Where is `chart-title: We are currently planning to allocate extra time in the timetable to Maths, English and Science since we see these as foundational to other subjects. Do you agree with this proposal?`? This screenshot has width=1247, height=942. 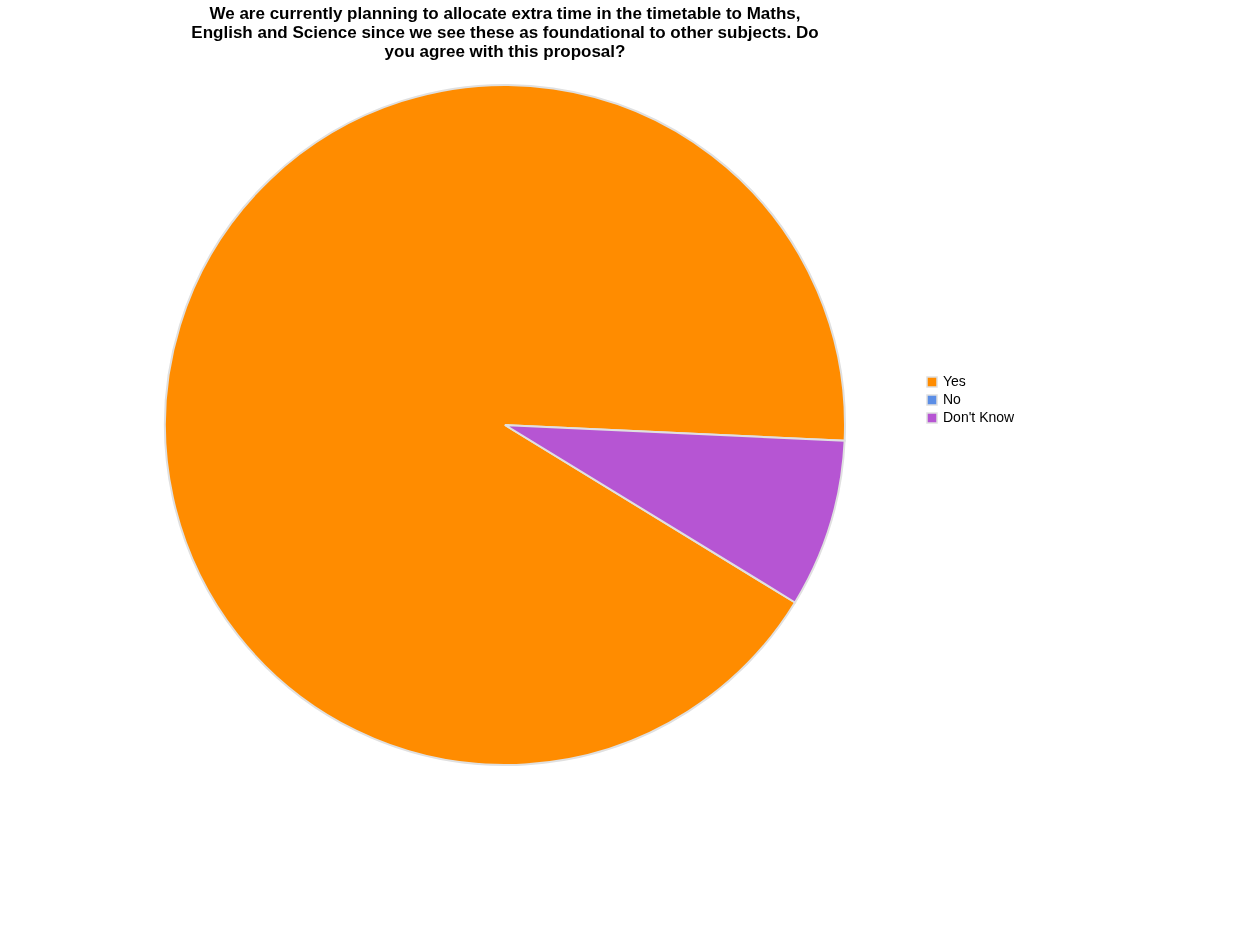 chart-title: We are currently planning to allocate extra time in the timetable to Maths, English and Science since we see these as foundational to other subjects. Do you agree with this proposal? is located at coordinates (505, 32).